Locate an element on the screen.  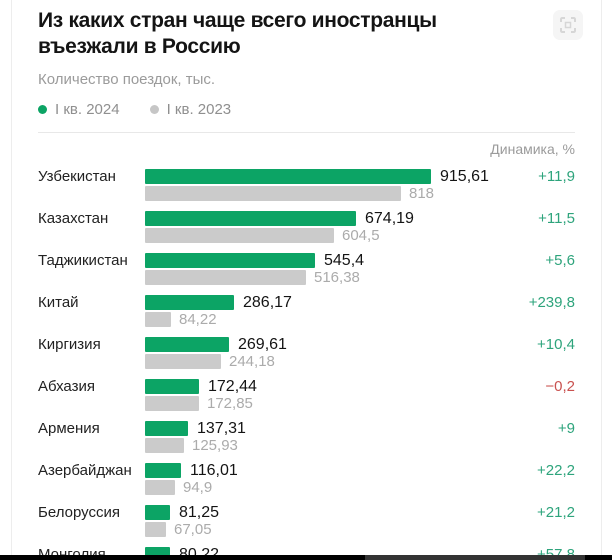
bar-line-2024: 137,31 is located at coordinates (360, 428).